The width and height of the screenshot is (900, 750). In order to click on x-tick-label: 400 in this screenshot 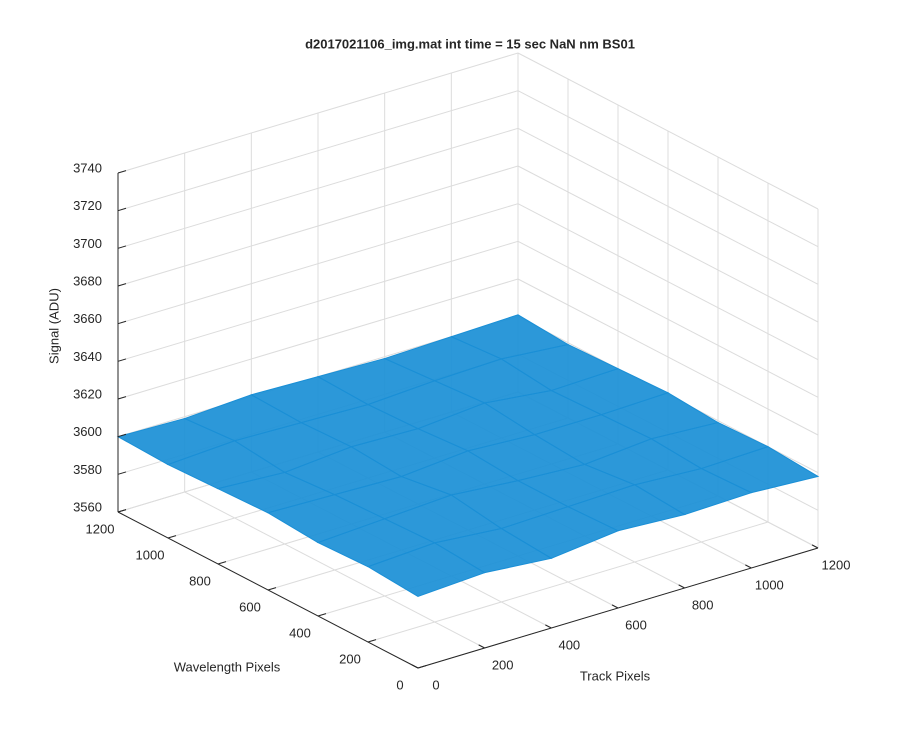, I will do `click(569, 644)`.